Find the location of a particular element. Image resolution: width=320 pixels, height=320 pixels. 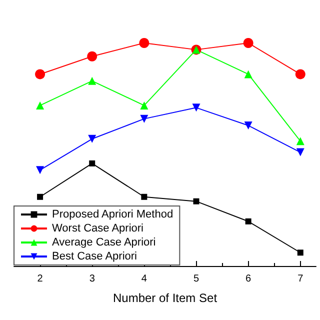

legend-label: Average Case Apriori is located at coordinates (104, 242).